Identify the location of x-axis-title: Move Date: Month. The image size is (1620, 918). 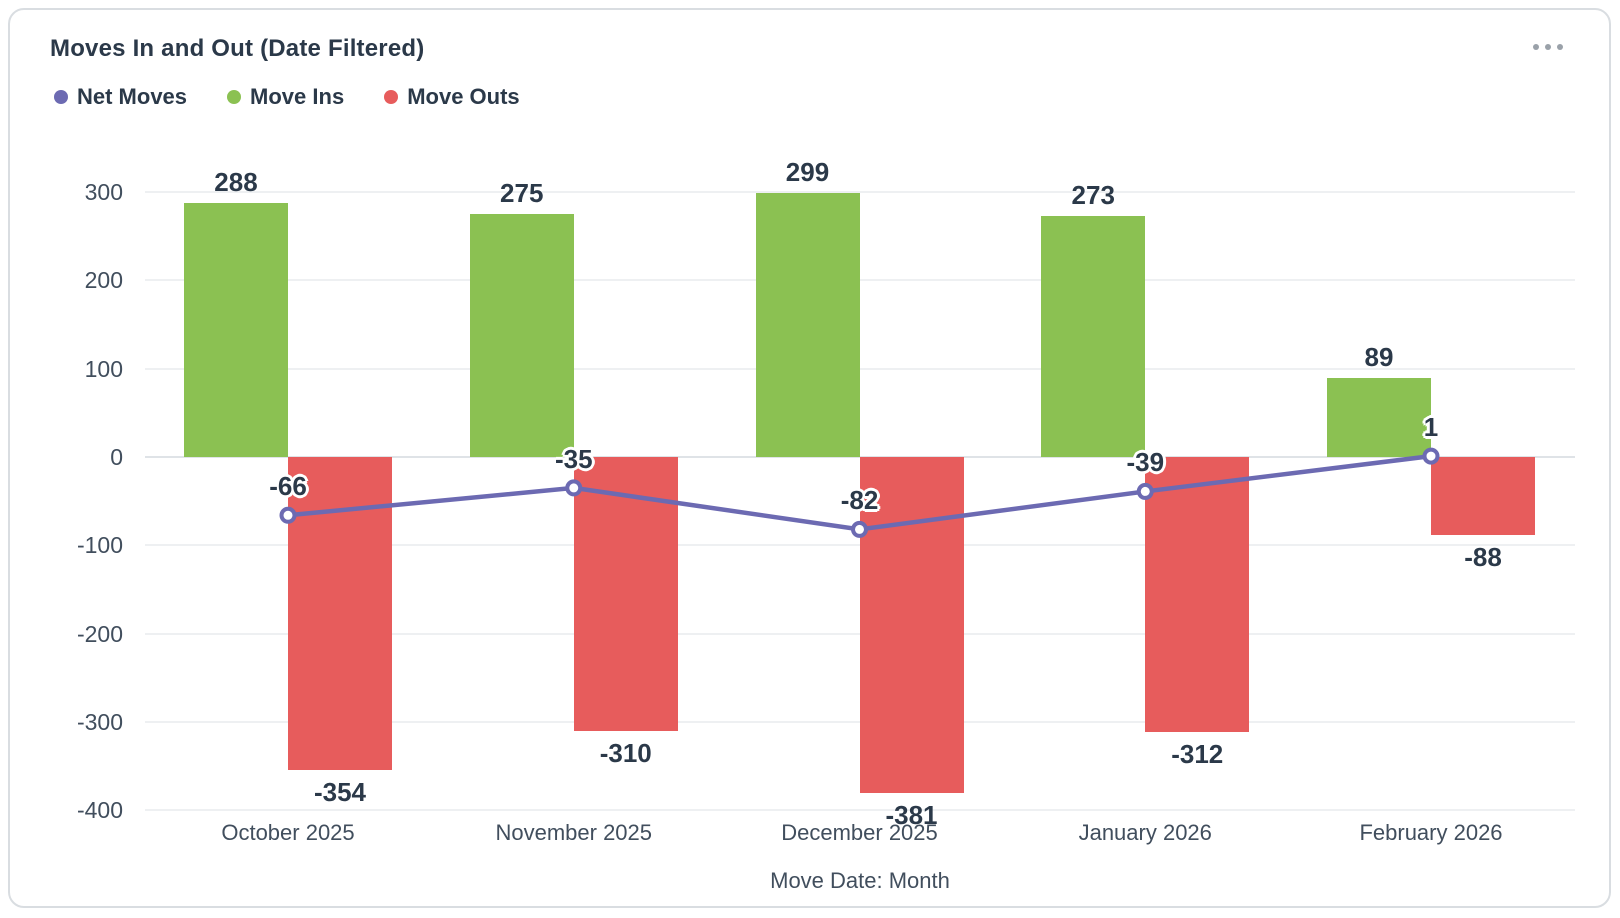
(860, 880).